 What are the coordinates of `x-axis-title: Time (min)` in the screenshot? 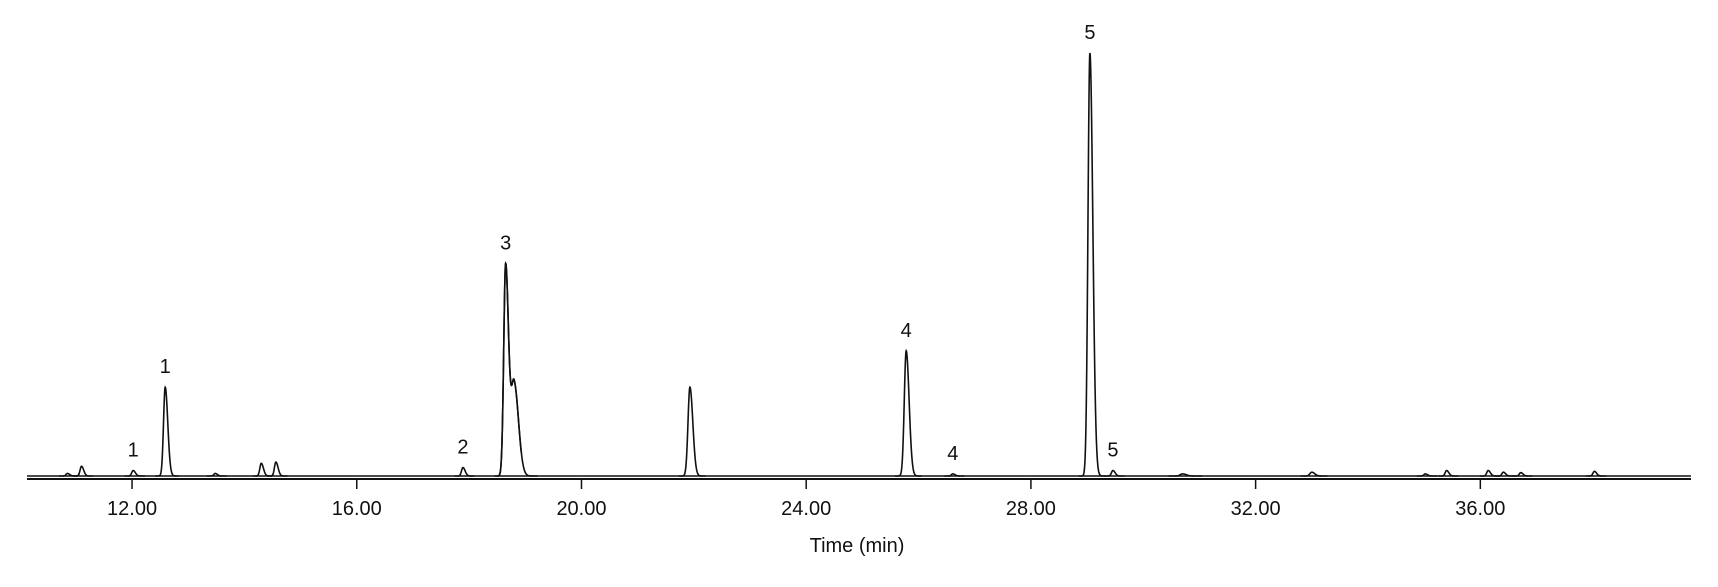 It's located at (857, 546).